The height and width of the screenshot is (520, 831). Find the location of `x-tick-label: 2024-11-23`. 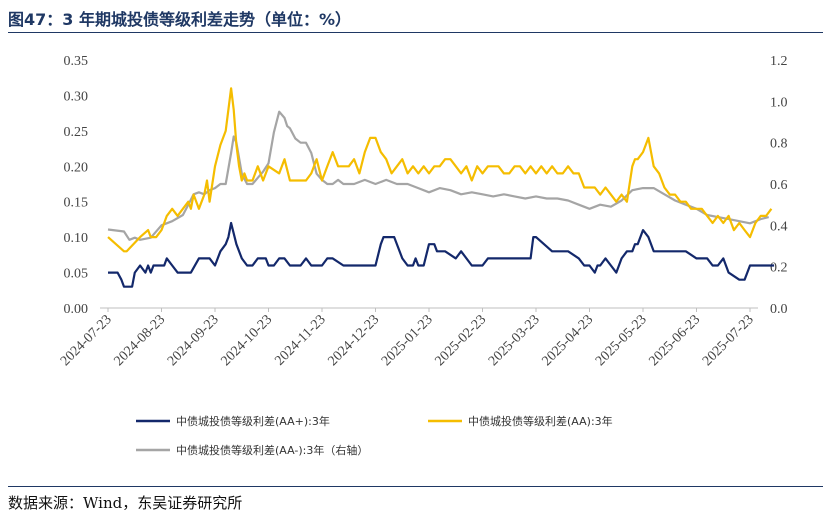

x-tick-label: 2024-11-23 is located at coordinates (300, 340).